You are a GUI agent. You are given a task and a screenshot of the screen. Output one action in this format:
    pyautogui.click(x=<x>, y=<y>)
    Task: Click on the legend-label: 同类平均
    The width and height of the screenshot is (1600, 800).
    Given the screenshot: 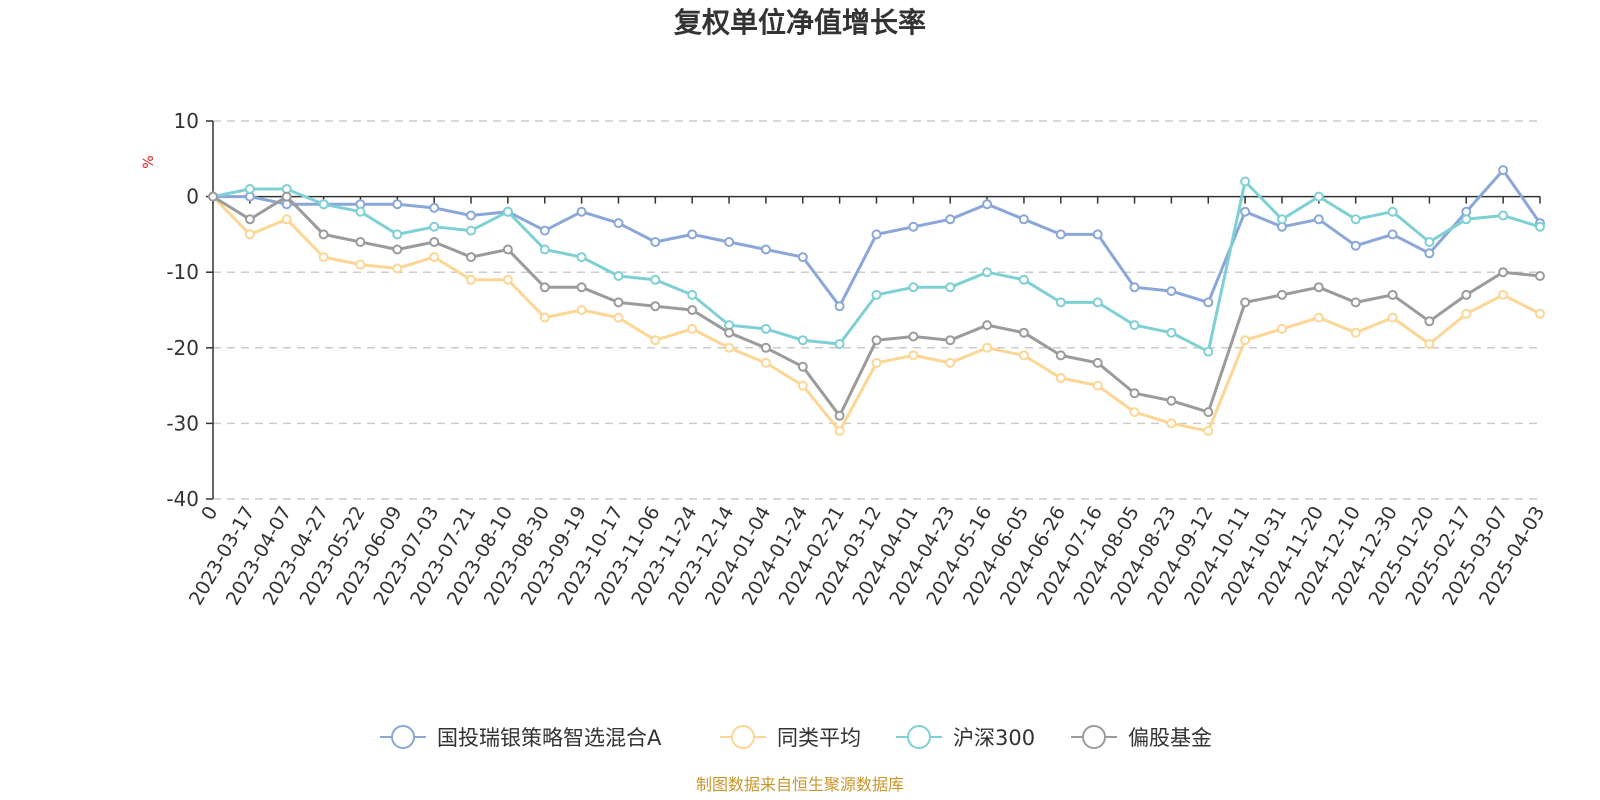 What is the action you would take?
    pyautogui.click(x=819, y=738)
    